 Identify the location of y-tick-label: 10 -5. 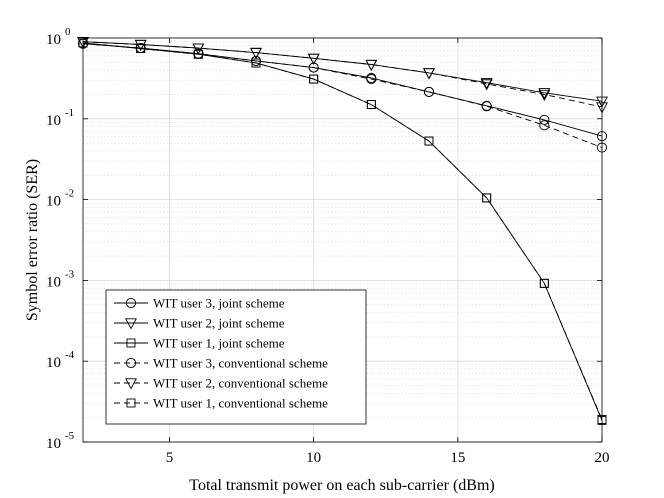
(60, 441).